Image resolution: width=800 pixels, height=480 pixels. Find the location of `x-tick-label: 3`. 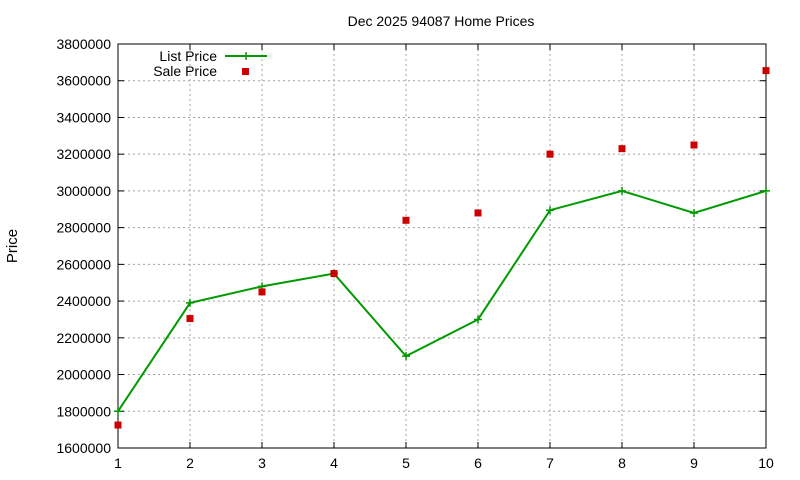

x-tick-label: 3 is located at coordinates (262, 463).